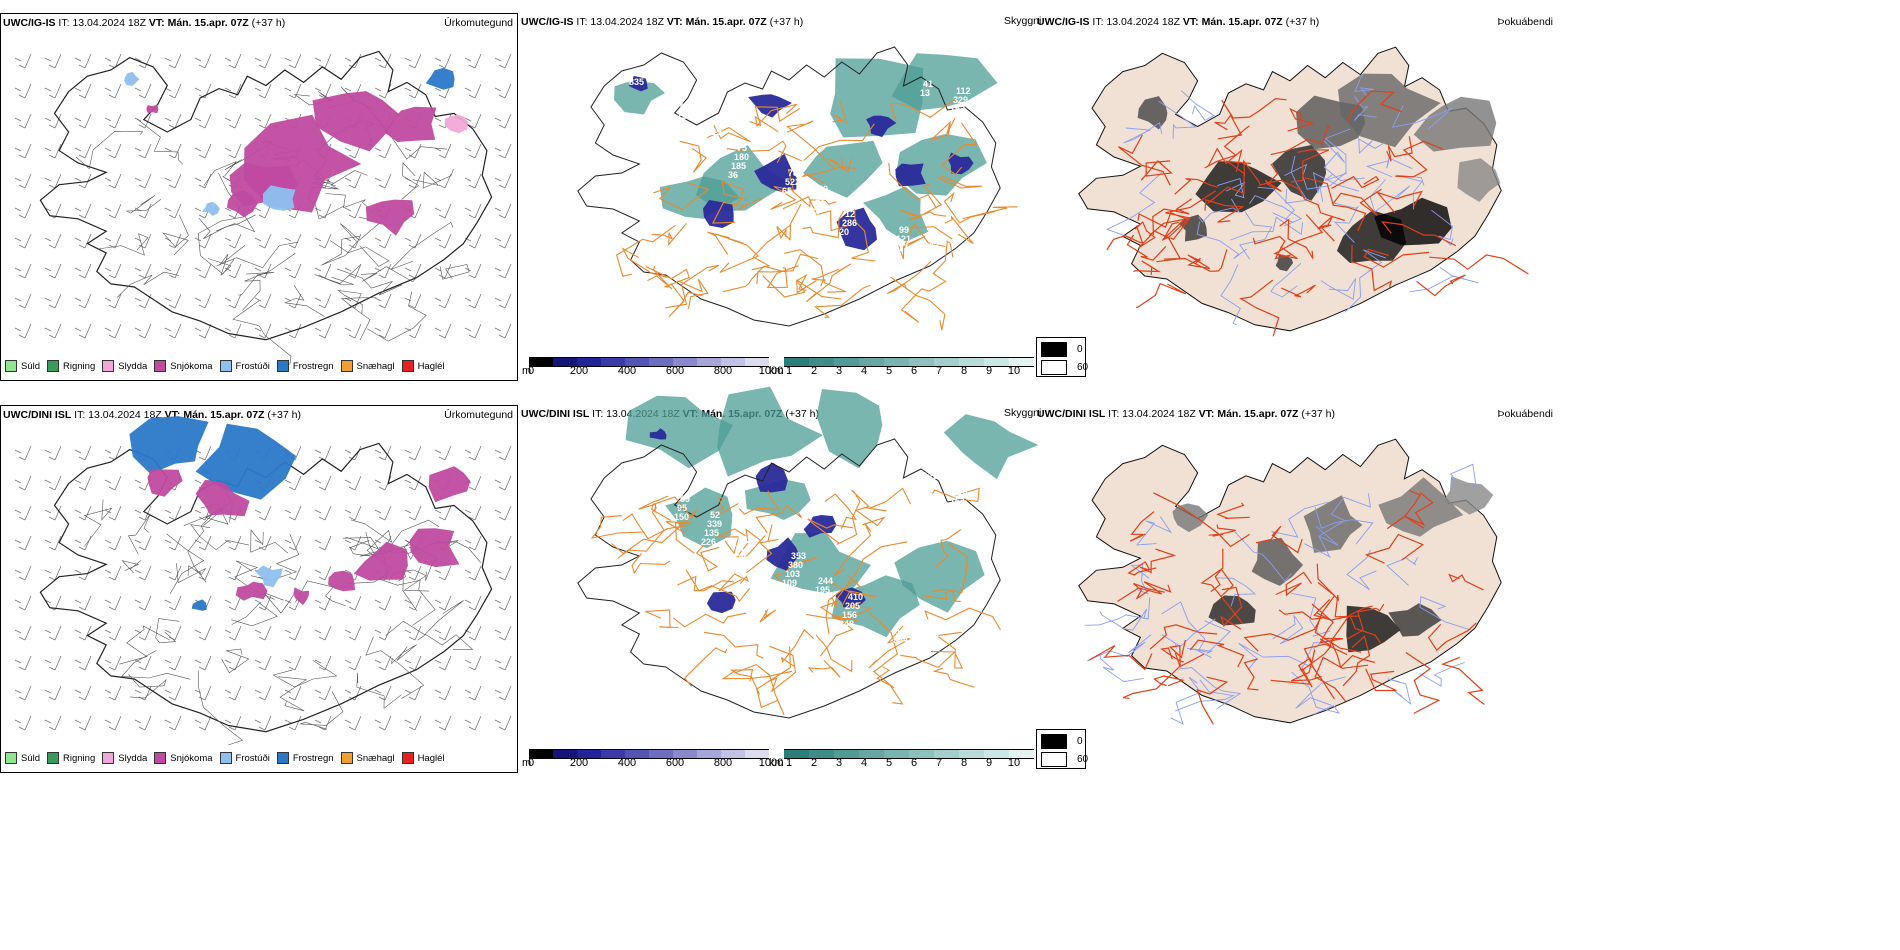 The image size is (1900, 950). What do you see at coordinates (1023, 413) in the screenshot?
I see `panel-title: Skyggni` at bounding box center [1023, 413].